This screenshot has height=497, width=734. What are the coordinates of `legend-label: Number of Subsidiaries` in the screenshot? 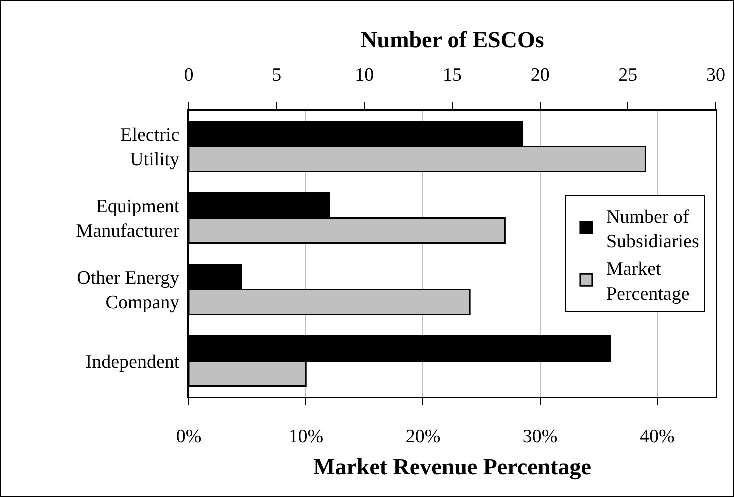 It's located at (653, 229).